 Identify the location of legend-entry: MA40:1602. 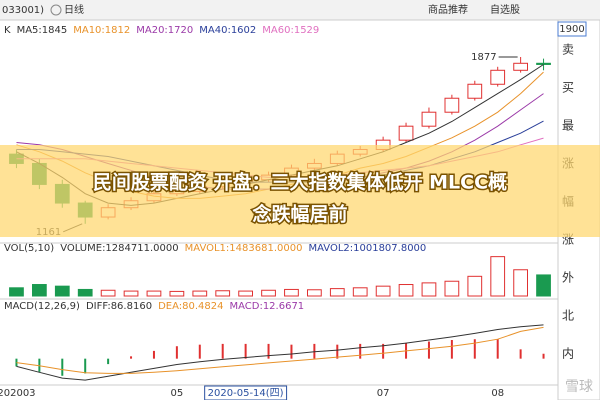
(227, 30).